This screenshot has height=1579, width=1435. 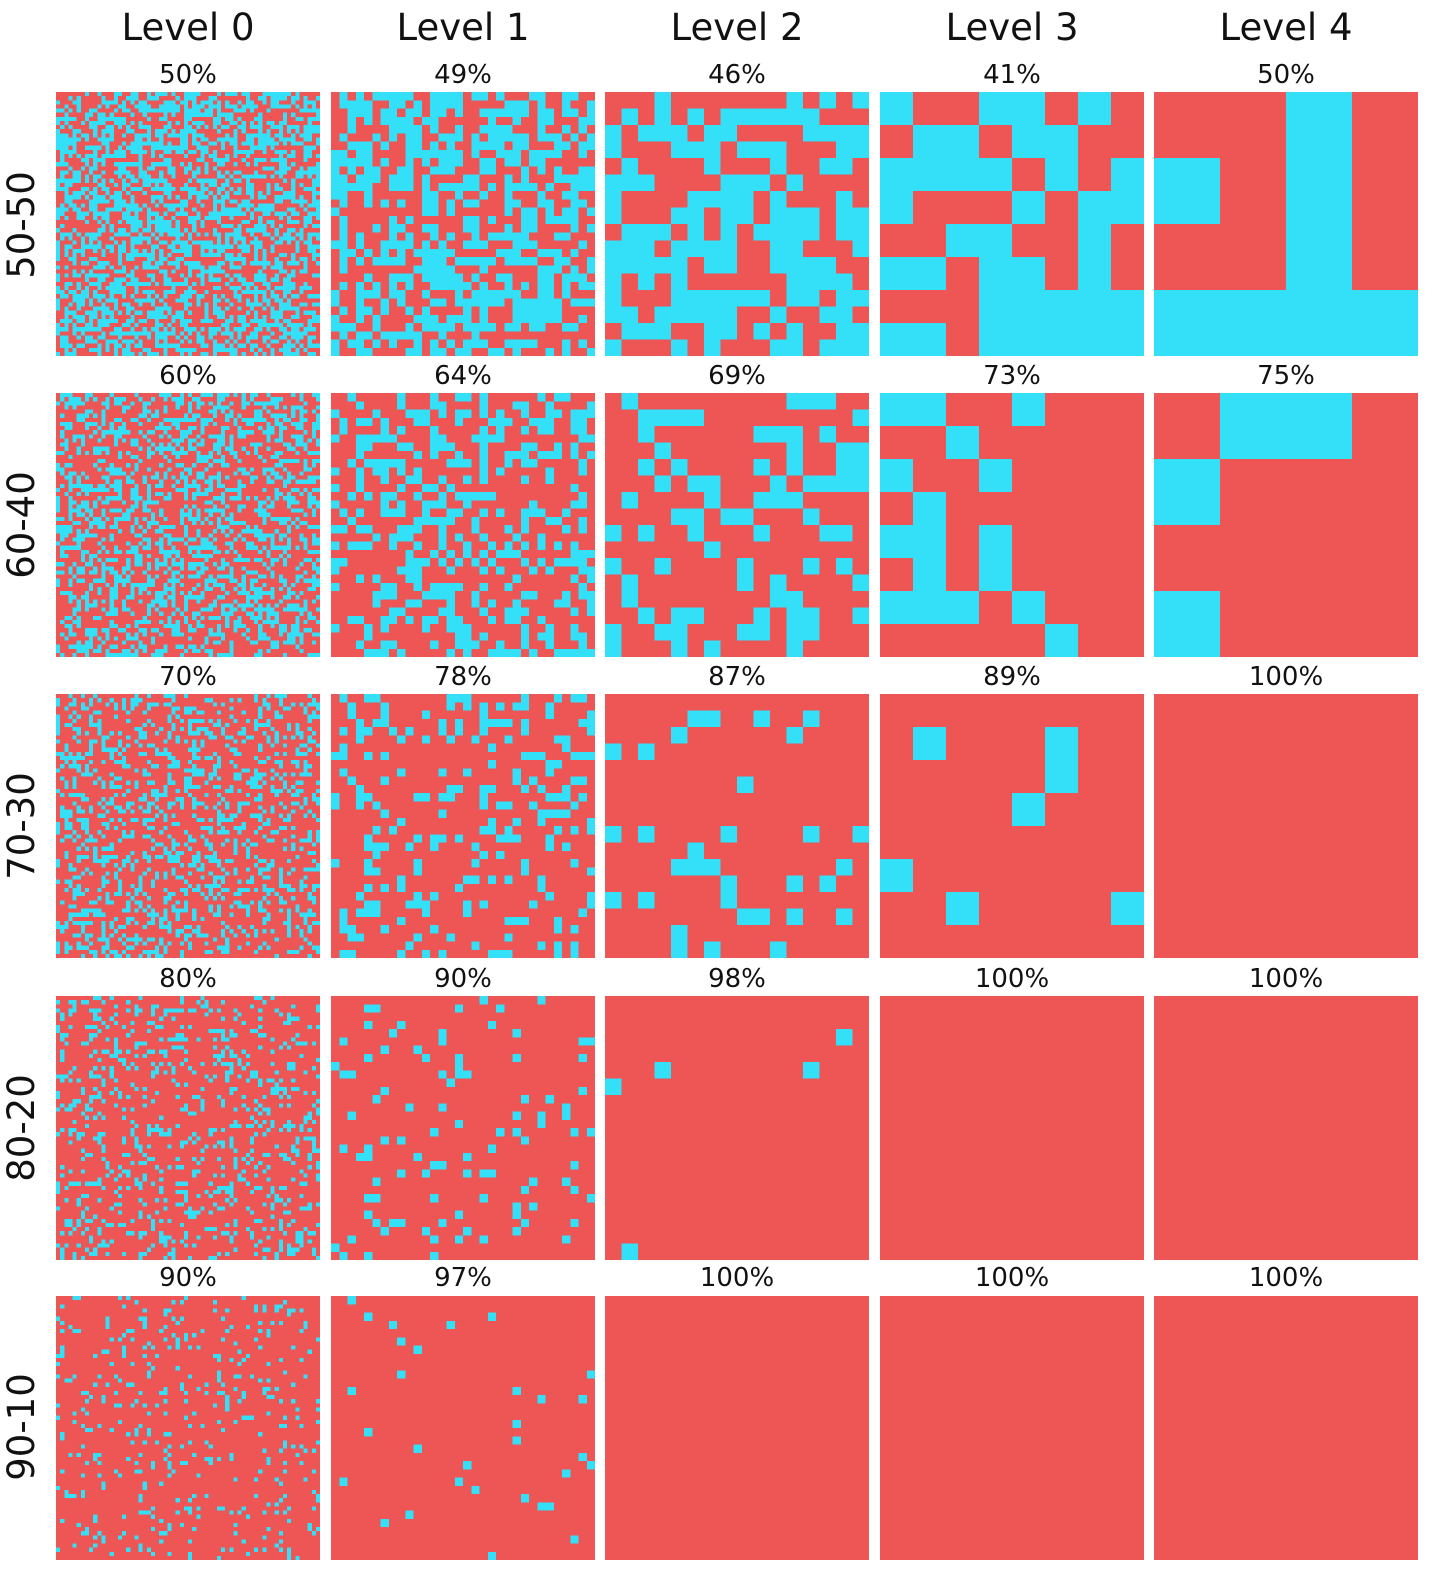 I want to click on percentage-label: 87%, so click(x=737, y=677).